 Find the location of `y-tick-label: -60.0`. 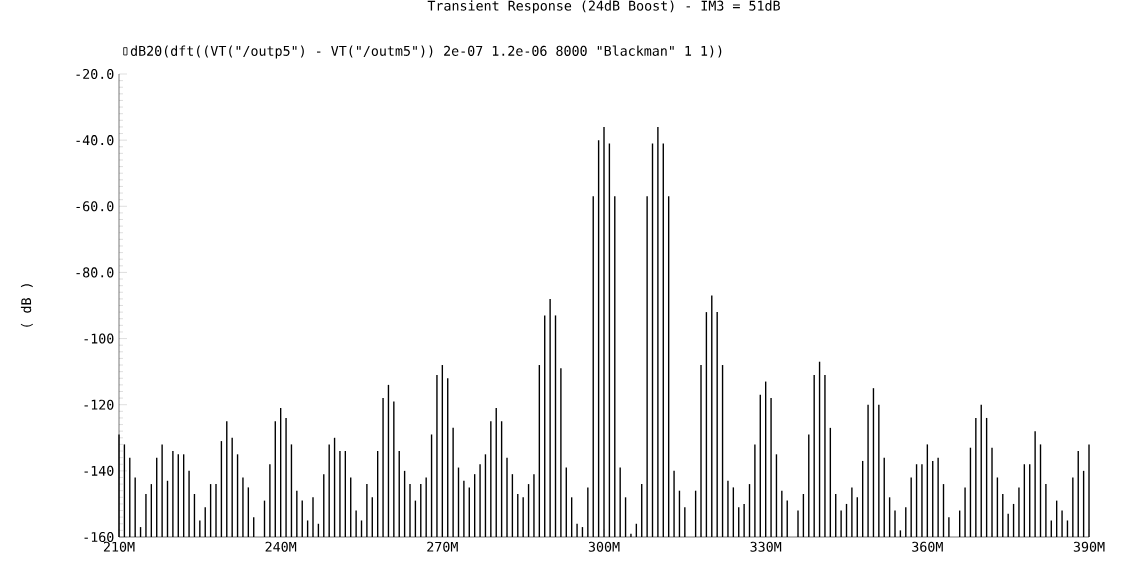

y-tick-label: -60.0 is located at coordinates (95, 206).